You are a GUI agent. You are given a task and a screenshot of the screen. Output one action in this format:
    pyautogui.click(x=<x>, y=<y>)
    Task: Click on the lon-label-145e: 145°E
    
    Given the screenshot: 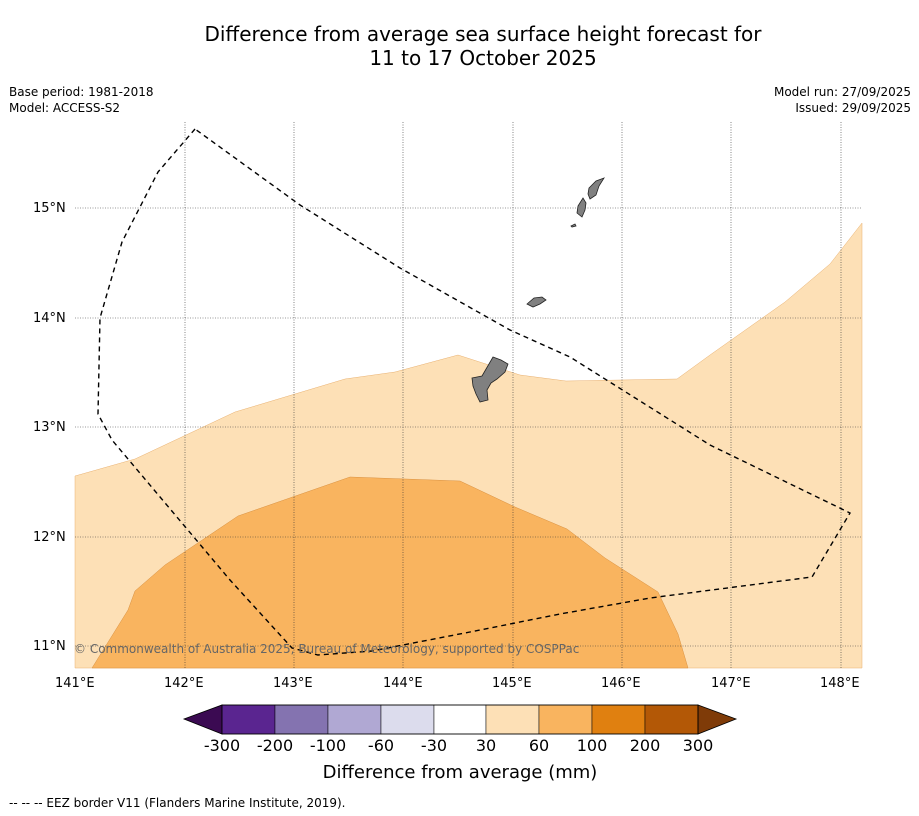 What is the action you would take?
    pyautogui.click(x=512, y=683)
    